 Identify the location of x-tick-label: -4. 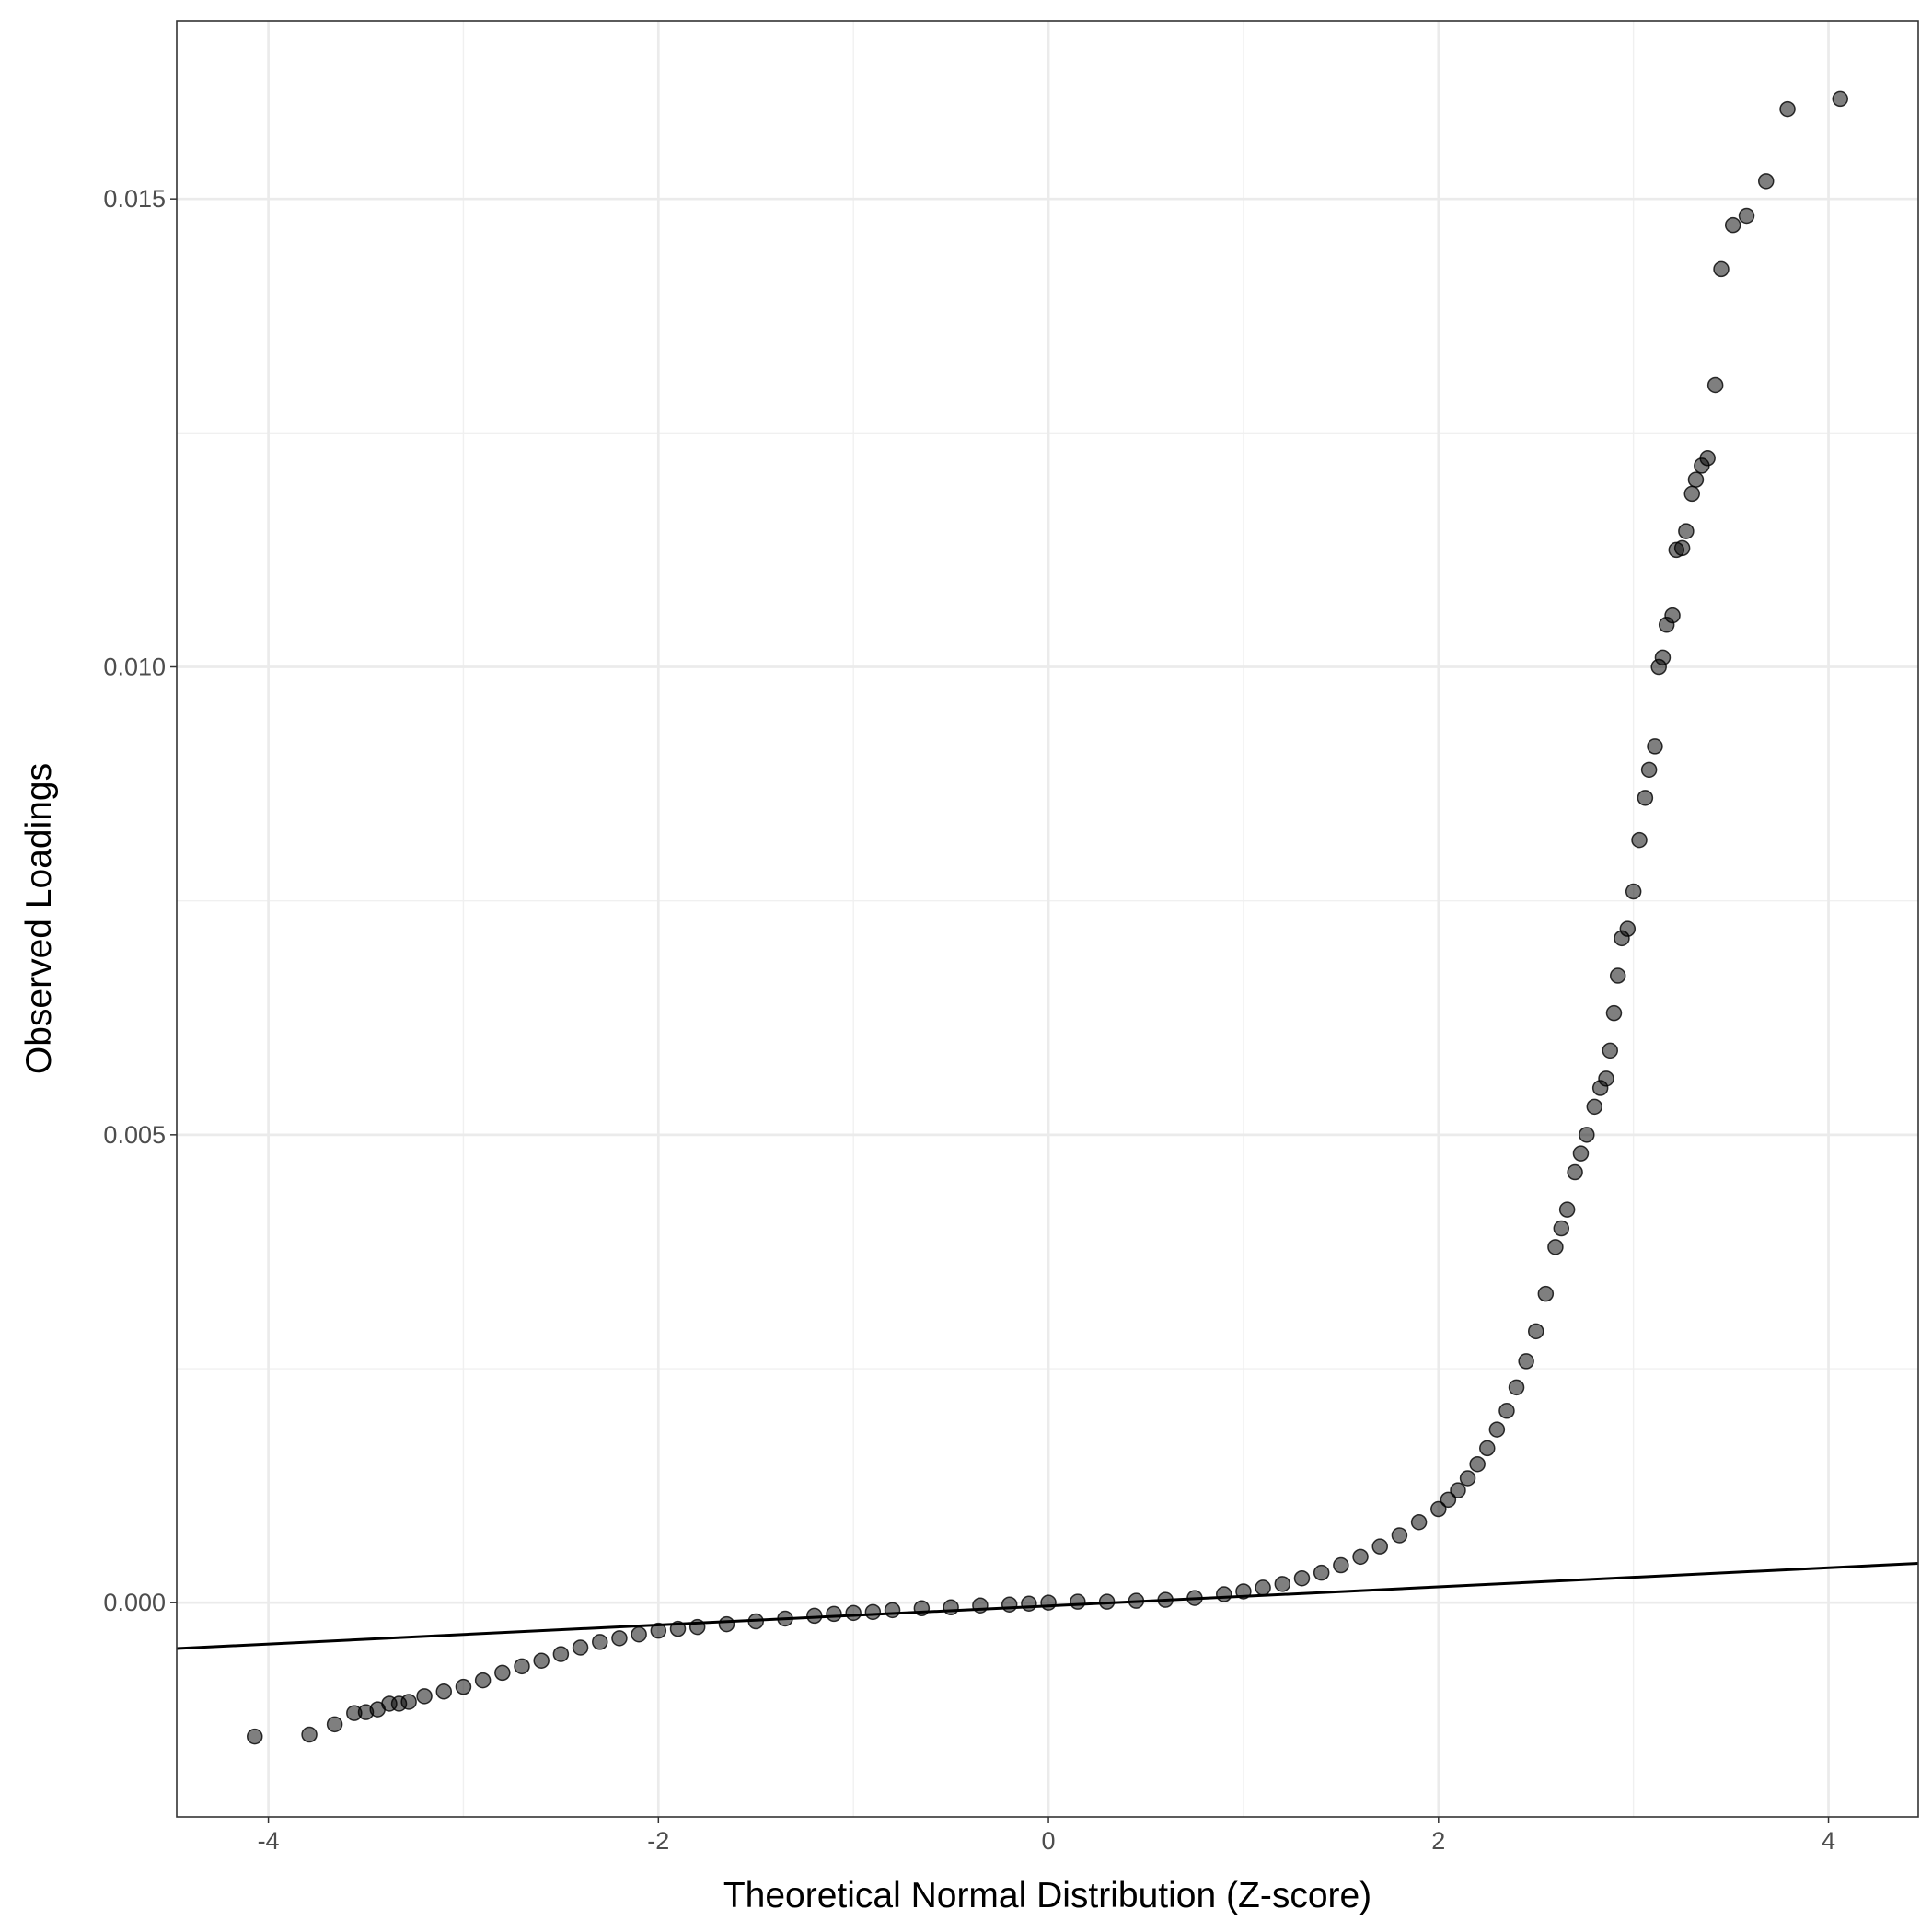
(269, 1841).